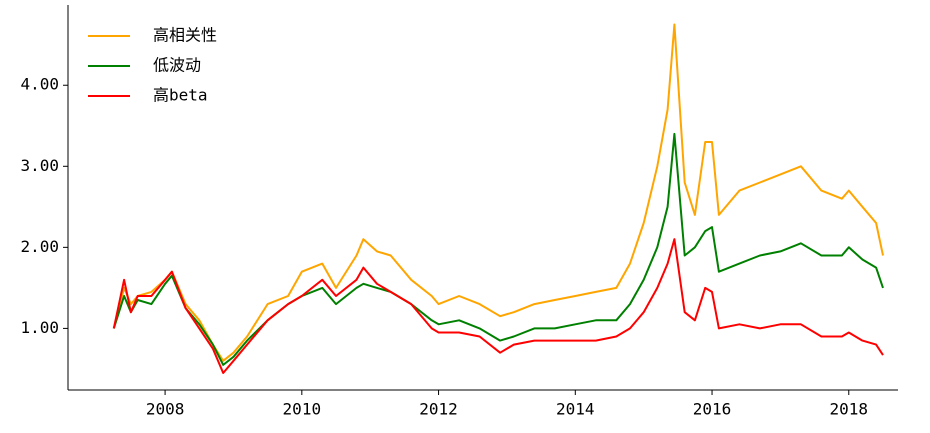  What do you see at coordinates (712, 409) in the screenshot?
I see `x-tick-label: 2016` at bounding box center [712, 409].